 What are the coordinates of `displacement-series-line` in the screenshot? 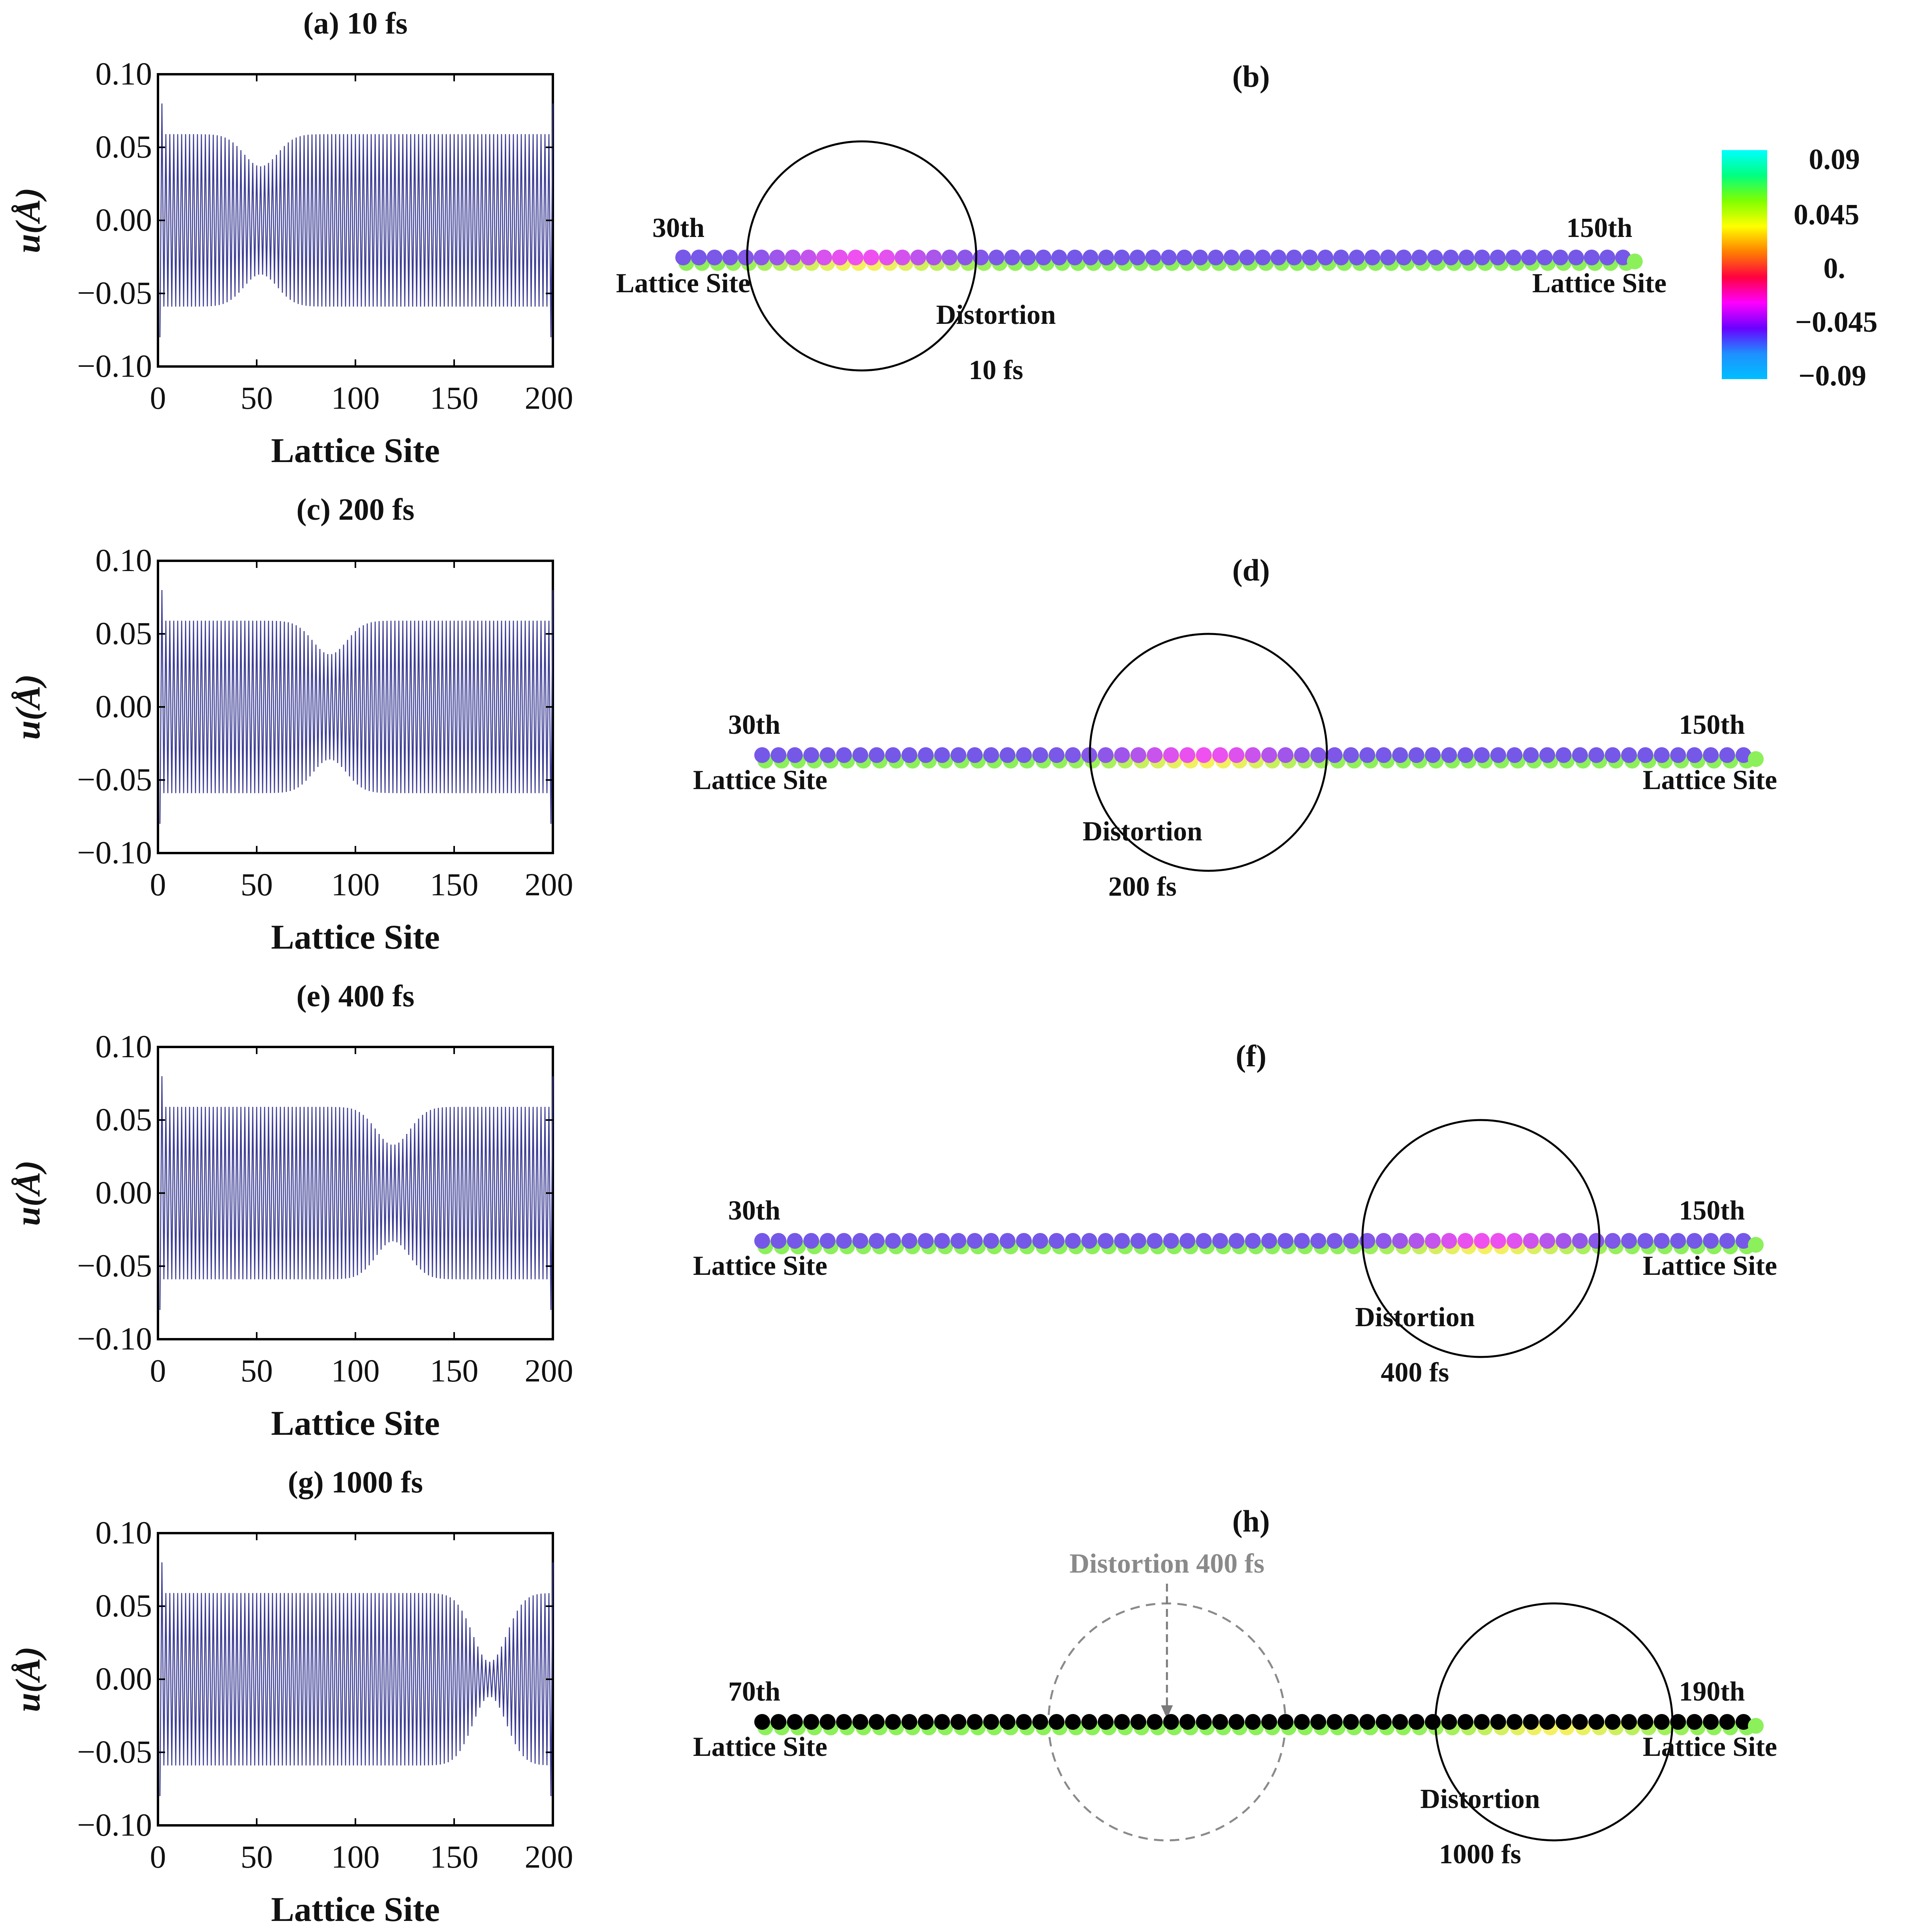 It's located at (356, 707).